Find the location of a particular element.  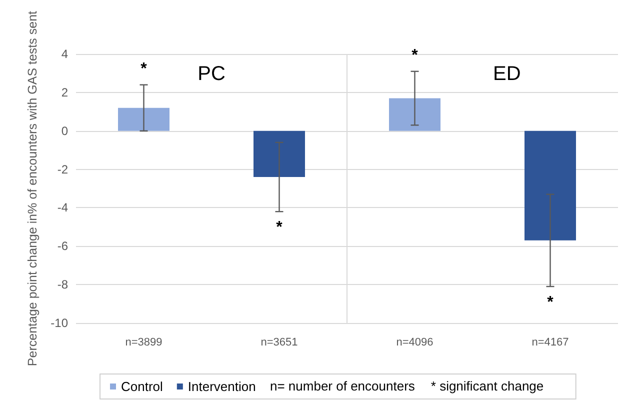

legend-label: Control is located at coordinates (142, 386).